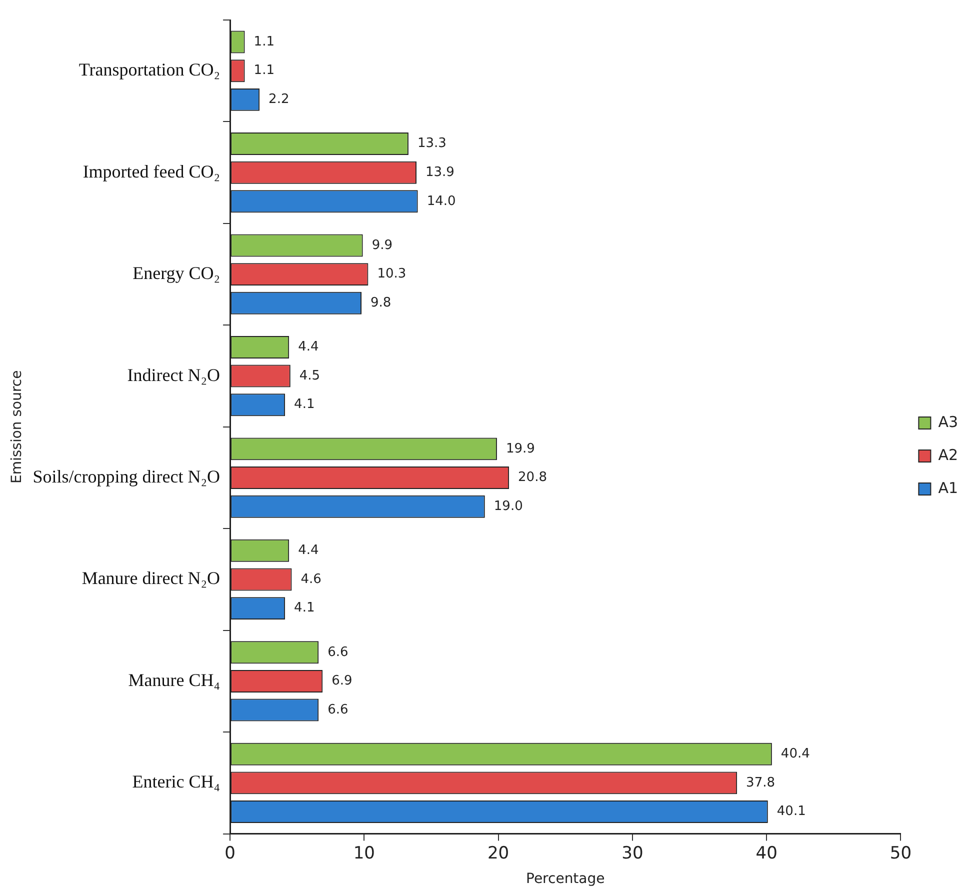  What do you see at coordinates (151, 578) in the screenshot?
I see `y-tick-label: Manure direct N₂O` at bounding box center [151, 578].